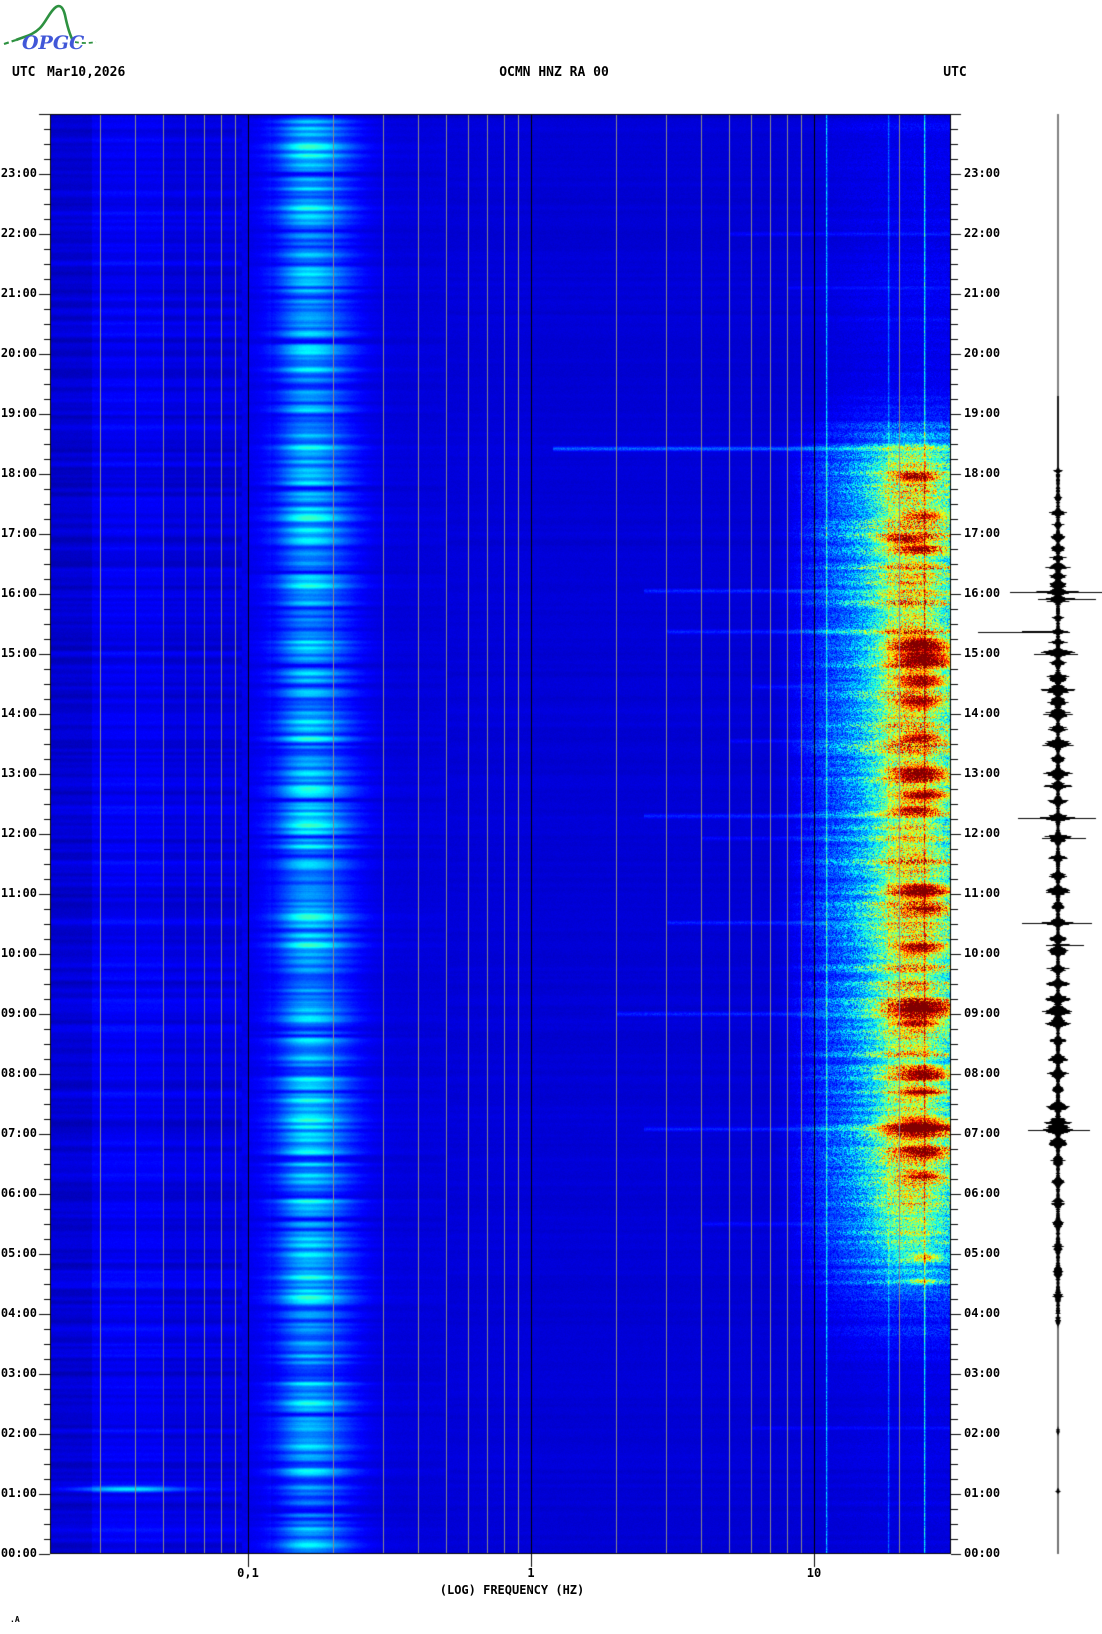  I want to click on time-label-left: 04:00, so click(18, 1313).